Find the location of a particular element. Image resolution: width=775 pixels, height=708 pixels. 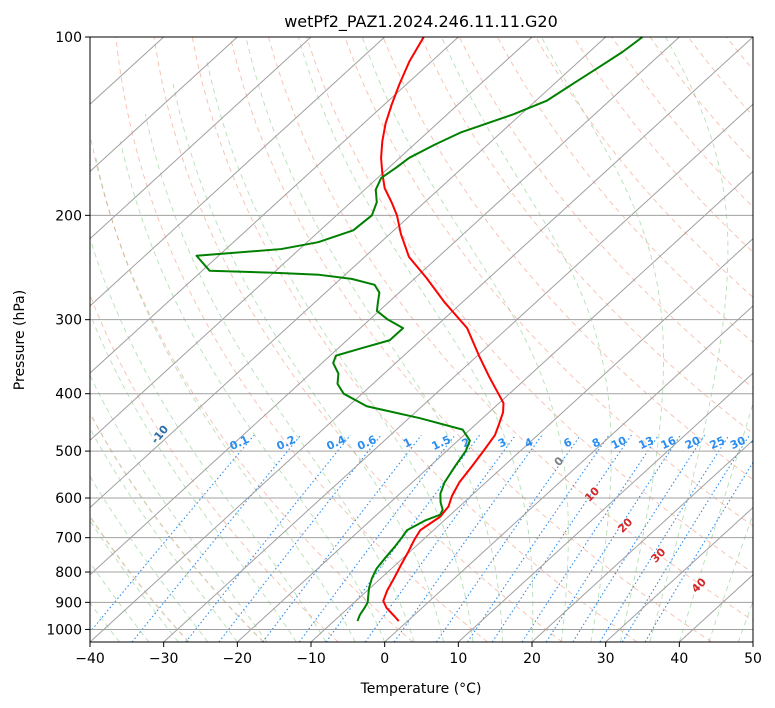

y-tick-label: 1000 is located at coordinates (64, 630).